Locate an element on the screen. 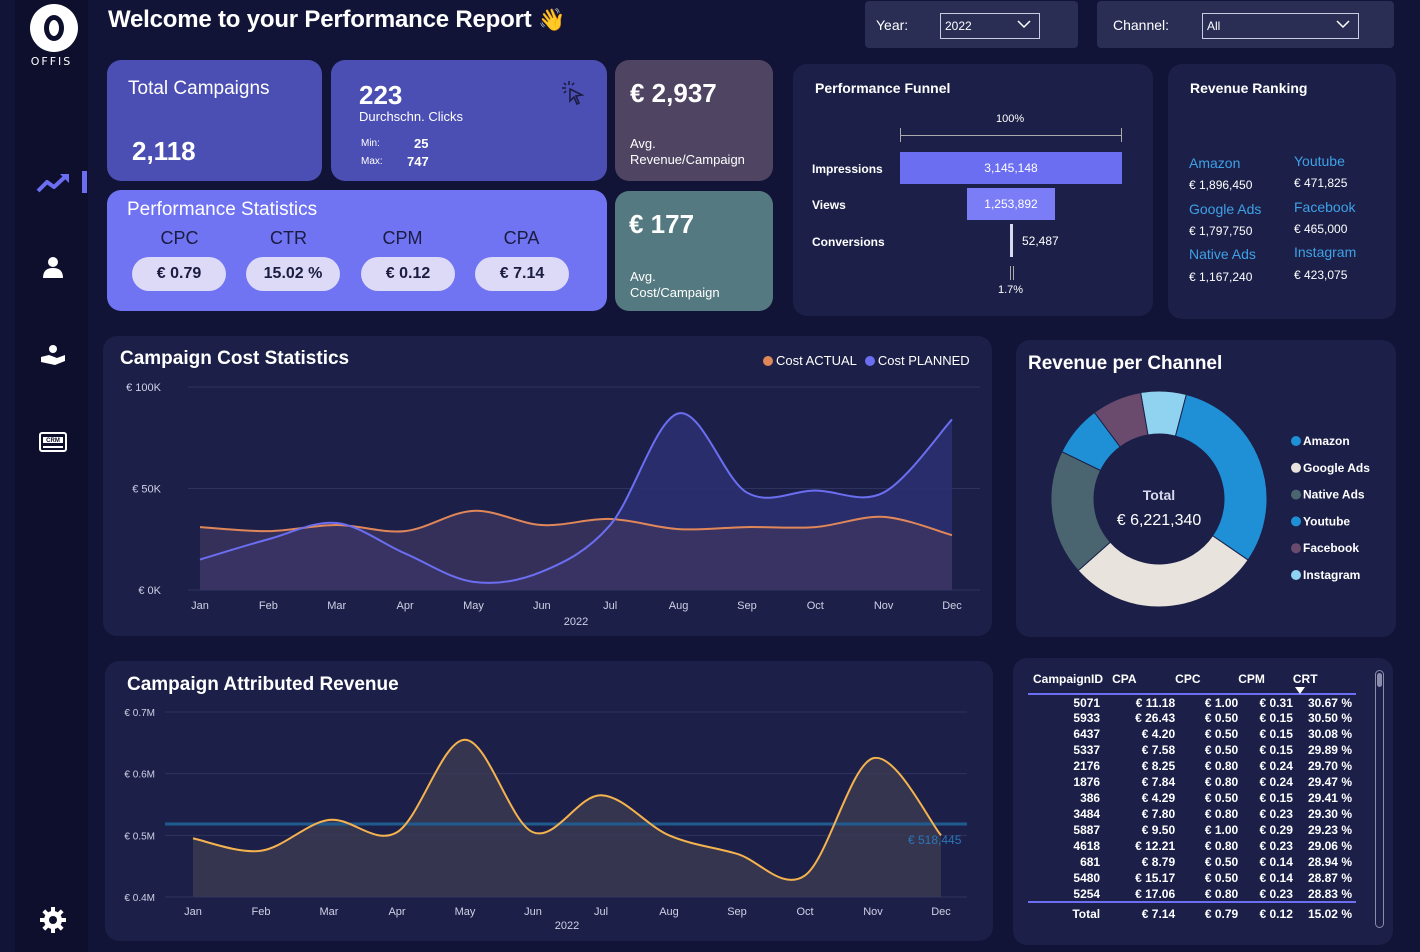  handshake-icon is located at coordinates (53, 355).